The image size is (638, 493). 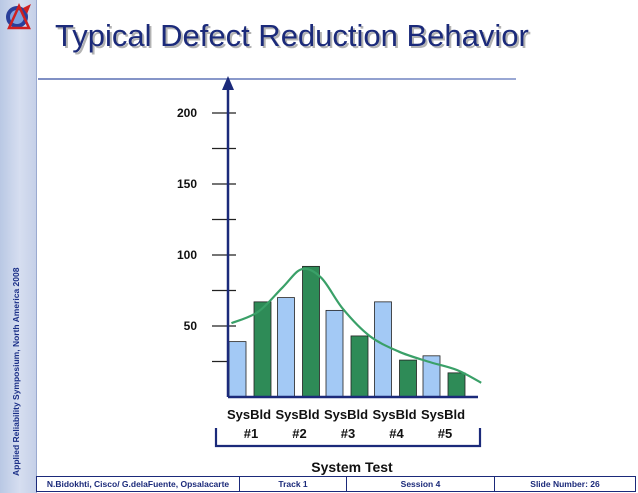 What do you see at coordinates (394, 414) in the screenshot?
I see `x-tick-label-4-line-1: SysBld` at bounding box center [394, 414].